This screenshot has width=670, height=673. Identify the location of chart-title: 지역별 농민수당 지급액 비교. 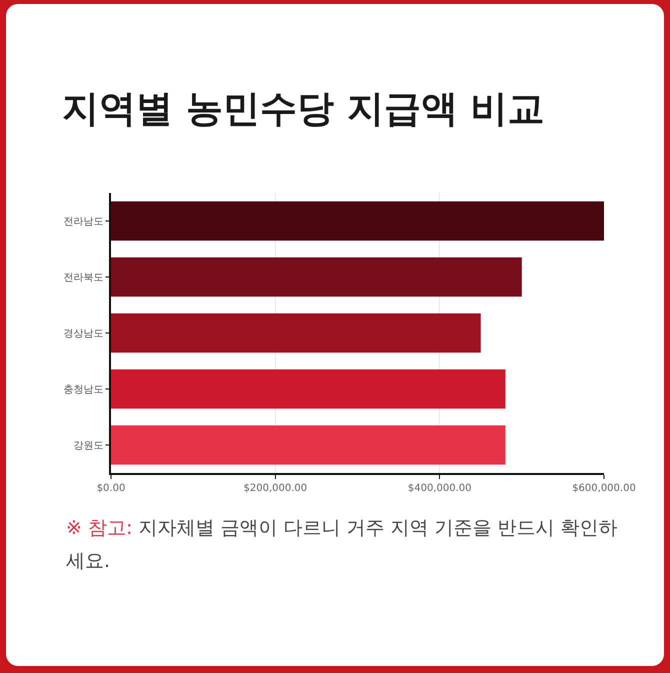
(303, 109).